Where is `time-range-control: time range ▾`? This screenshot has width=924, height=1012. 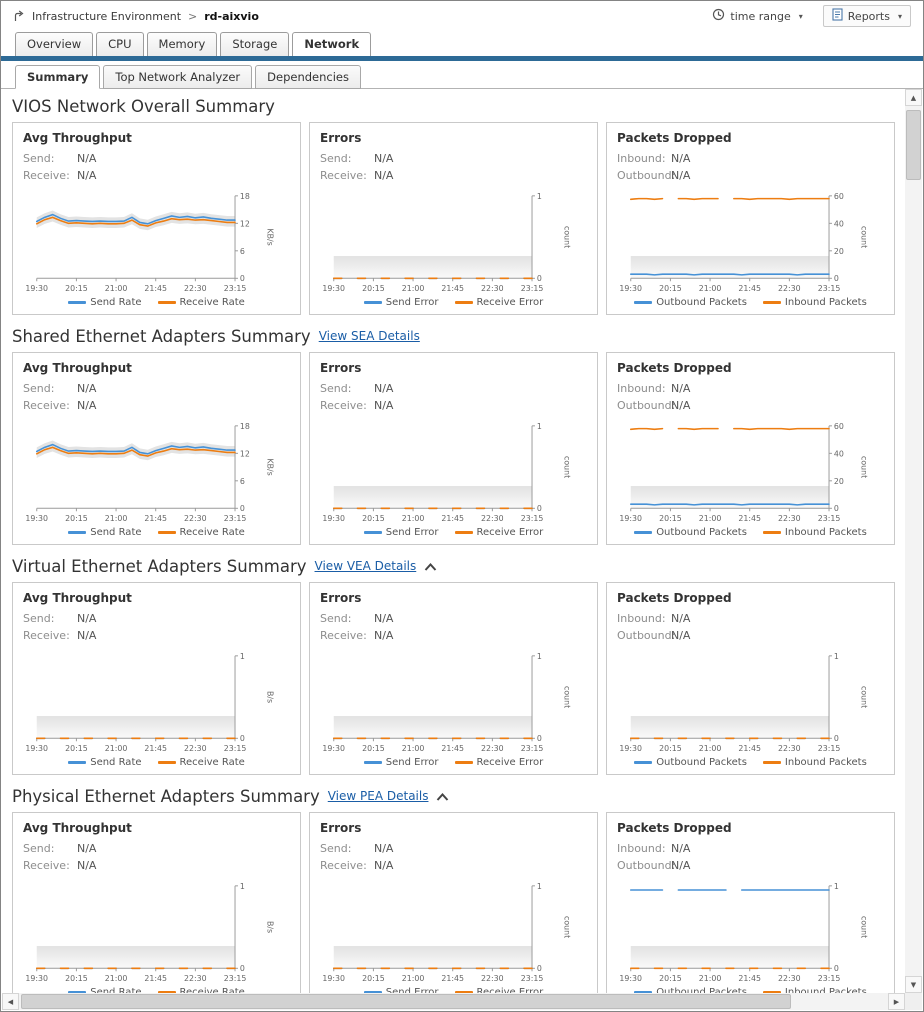
time-range-control: time range ▾ is located at coordinates (757, 16).